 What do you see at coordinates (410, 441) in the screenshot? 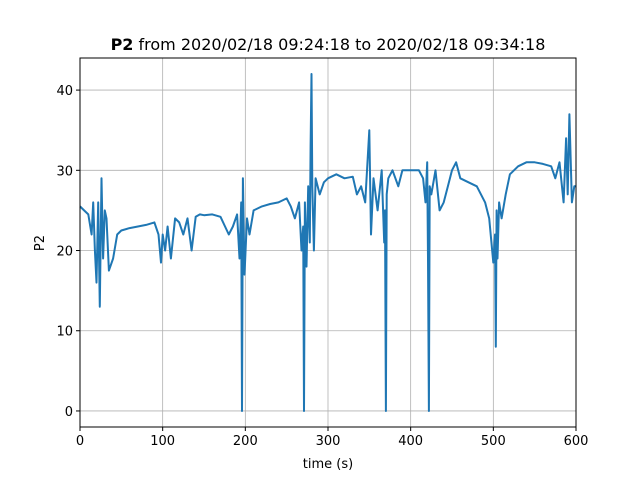
I see `x-tick-label: 400` at bounding box center [410, 441].